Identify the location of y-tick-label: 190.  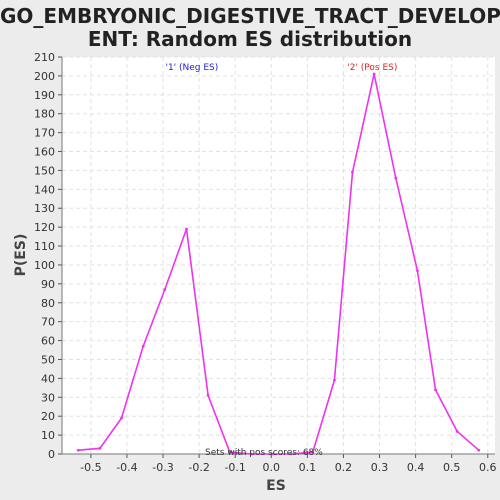
(44, 95).